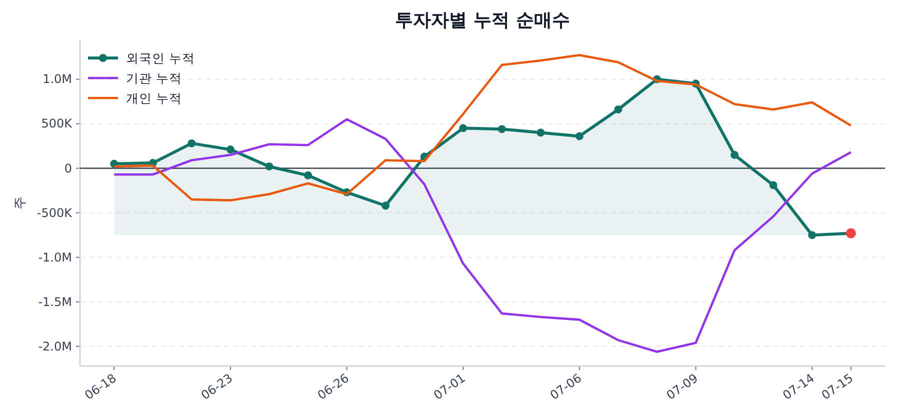 The width and height of the screenshot is (900, 420). I want to click on y-axis-title: 주, so click(20, 203).